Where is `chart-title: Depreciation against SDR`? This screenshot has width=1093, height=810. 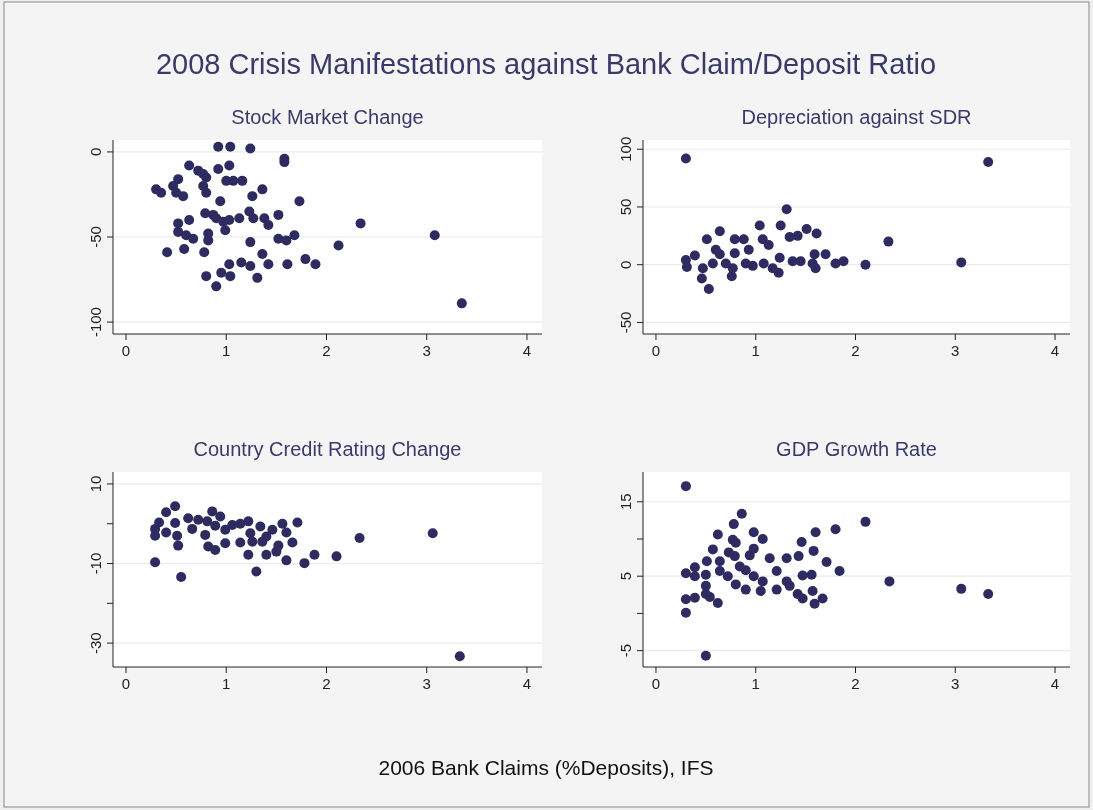
chart-title: Depreciation against SDR is located at coordinates (856, 117).